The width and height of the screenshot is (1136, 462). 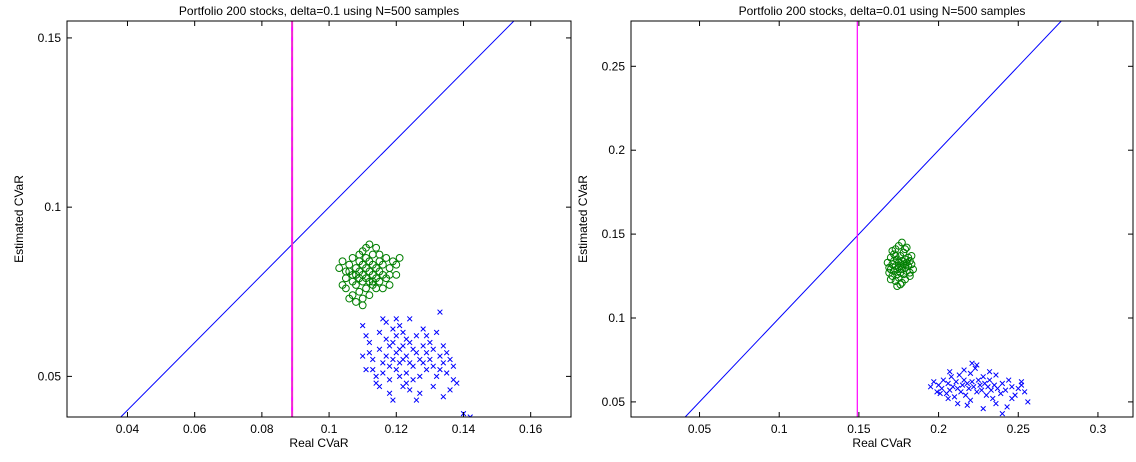 What do you see at coordinates (859, 429) in the screenshot?
I see `x-tick-label: 0.15` at bounding box center [859, 429].